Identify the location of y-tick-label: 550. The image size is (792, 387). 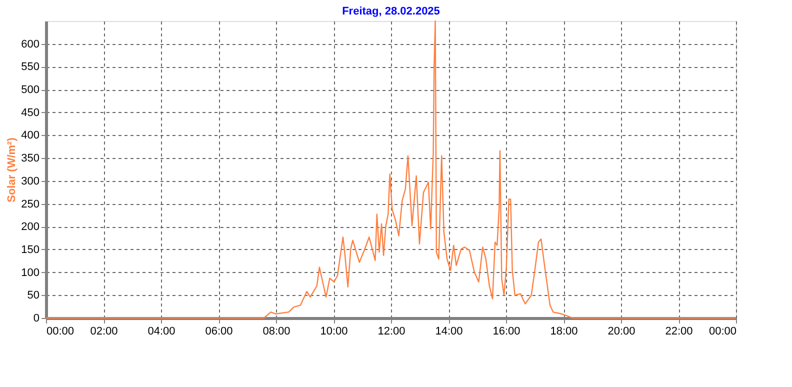
(30, 67).